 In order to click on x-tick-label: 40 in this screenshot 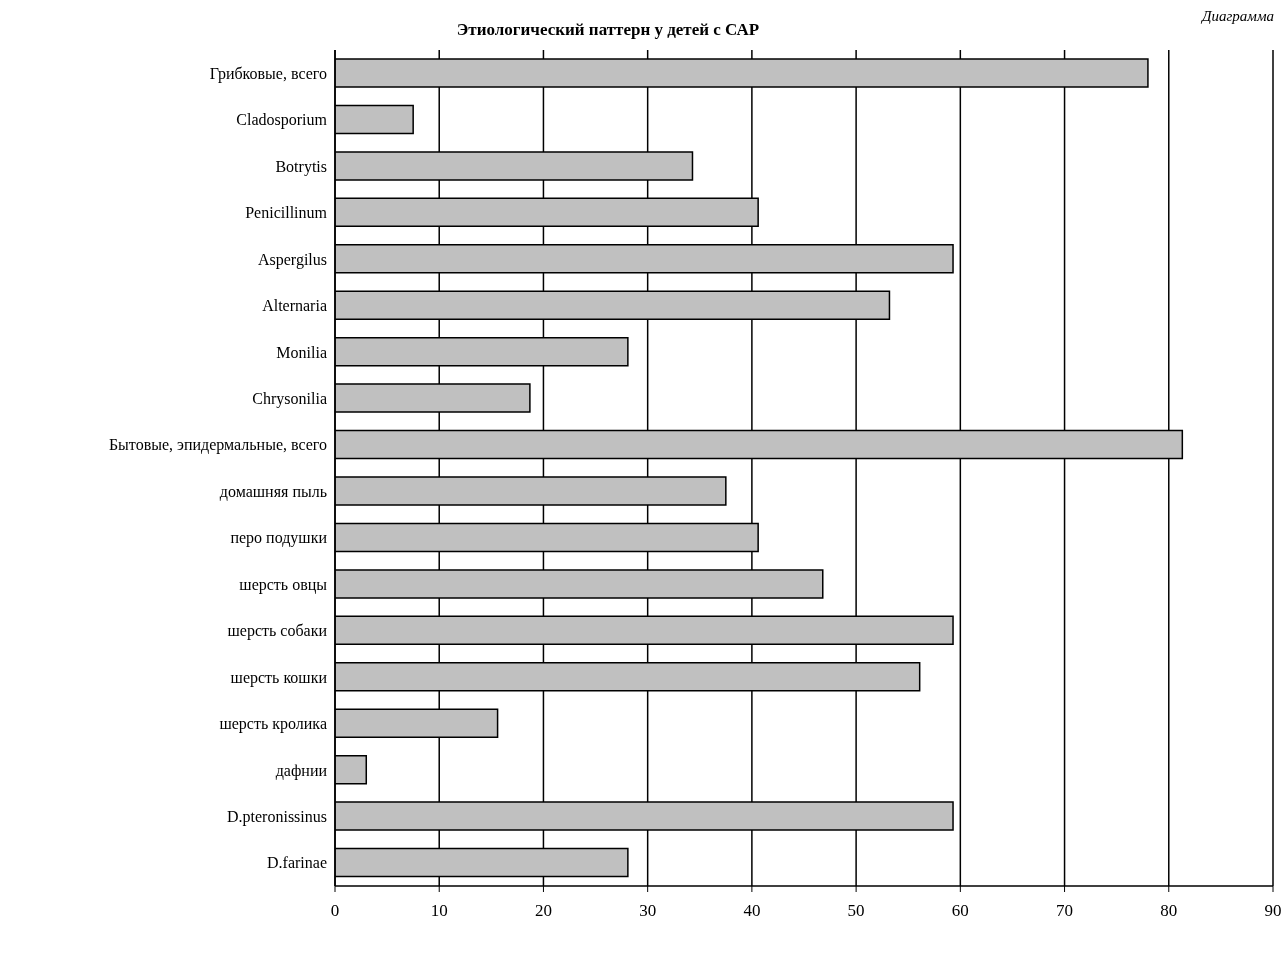, I will do `click(752, 911)`.